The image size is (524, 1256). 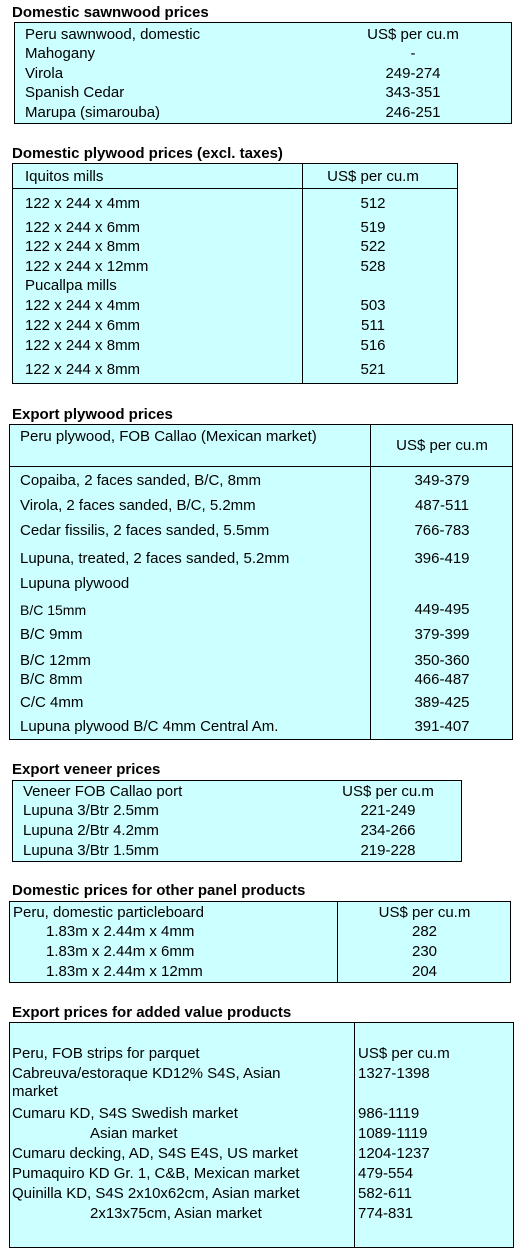 What do you see at coordinates (424, 931) in the screenshot?
I see `row-value: 282` at bounding box center [424, 931].